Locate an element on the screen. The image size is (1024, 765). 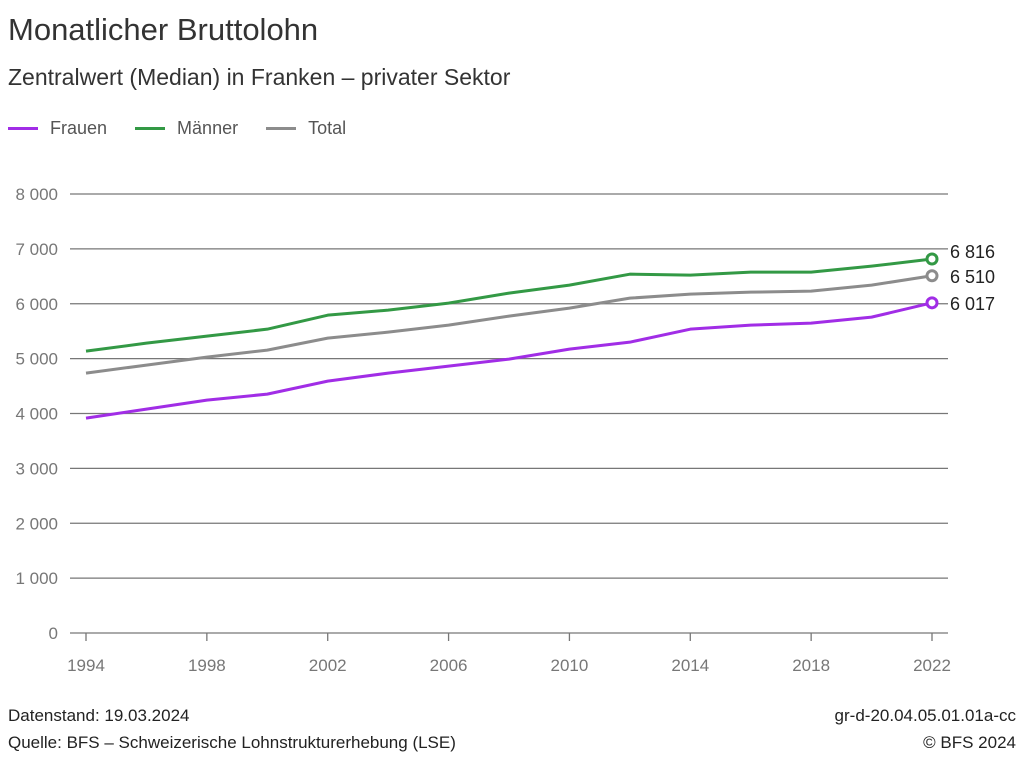
x-tick-label: 2018 is located at coordinates (811, 665).